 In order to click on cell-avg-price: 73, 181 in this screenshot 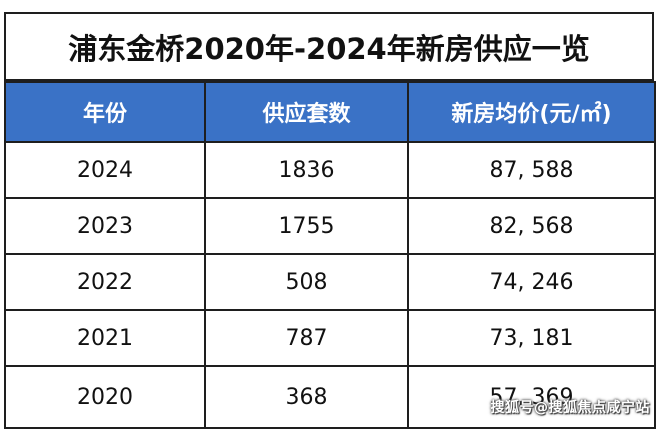, I will do `click(531, 338)`.